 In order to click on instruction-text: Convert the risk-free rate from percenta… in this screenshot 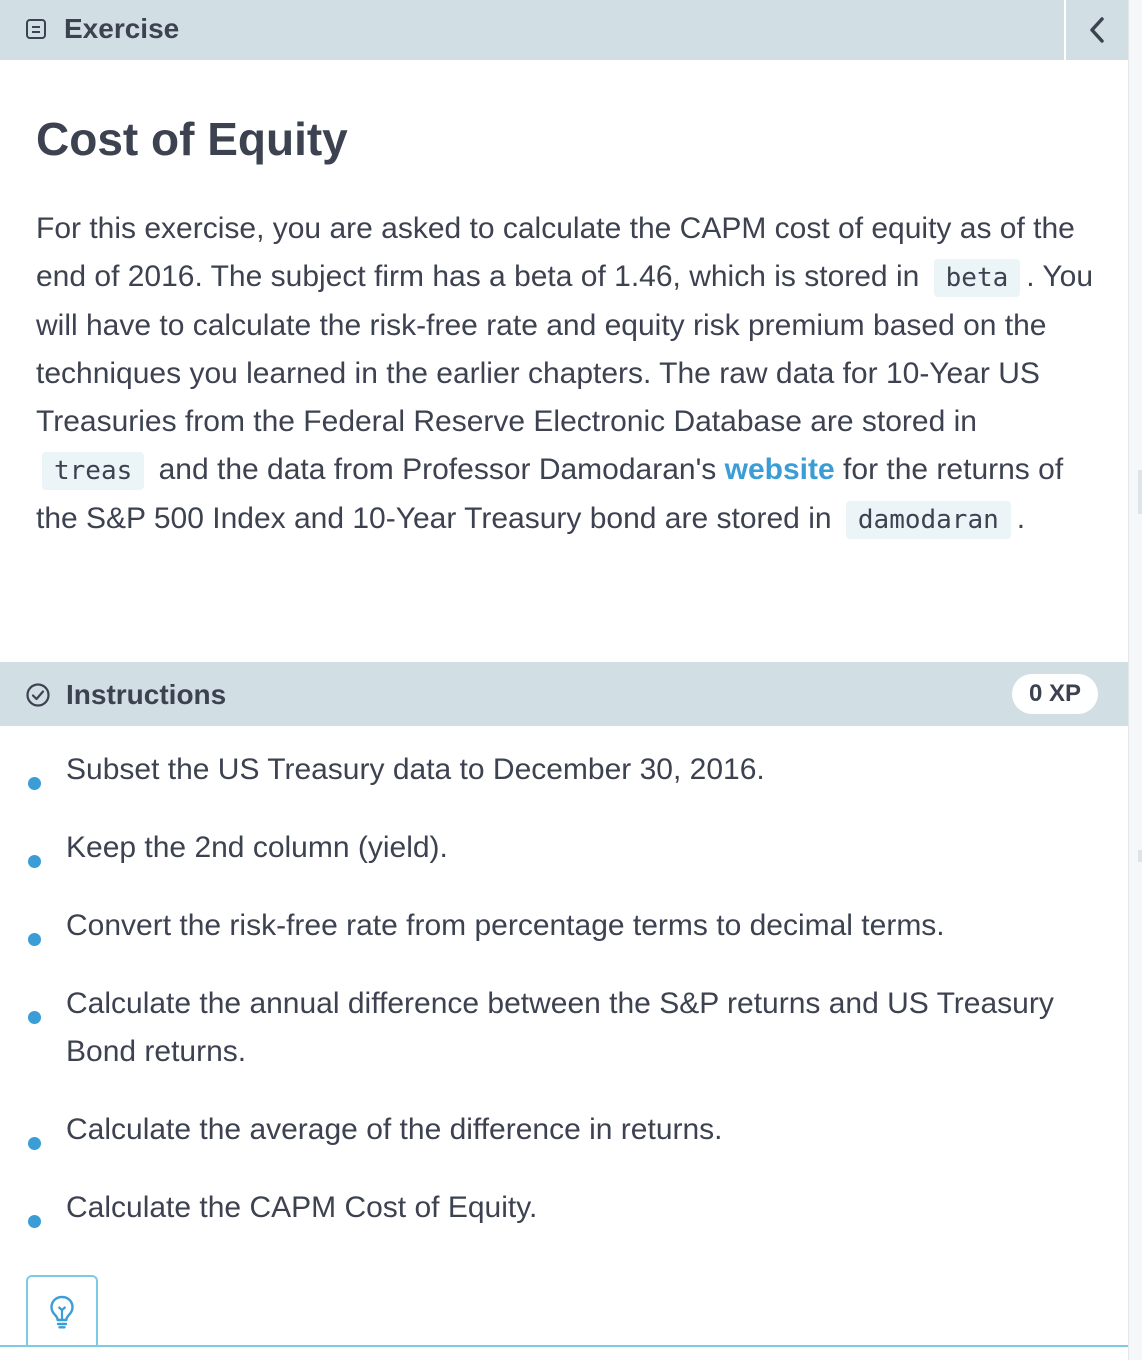, I will do `click(505, 925)`.